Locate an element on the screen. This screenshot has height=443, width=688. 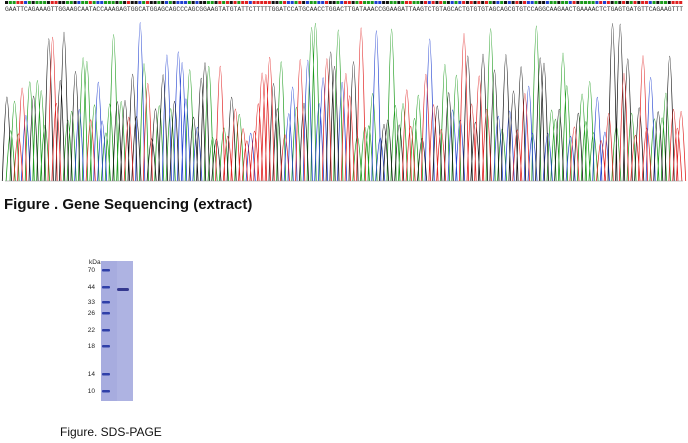
gel-image: kDa 70 44 33 26 22 18 14 10 is located at coordinates (110, 330).